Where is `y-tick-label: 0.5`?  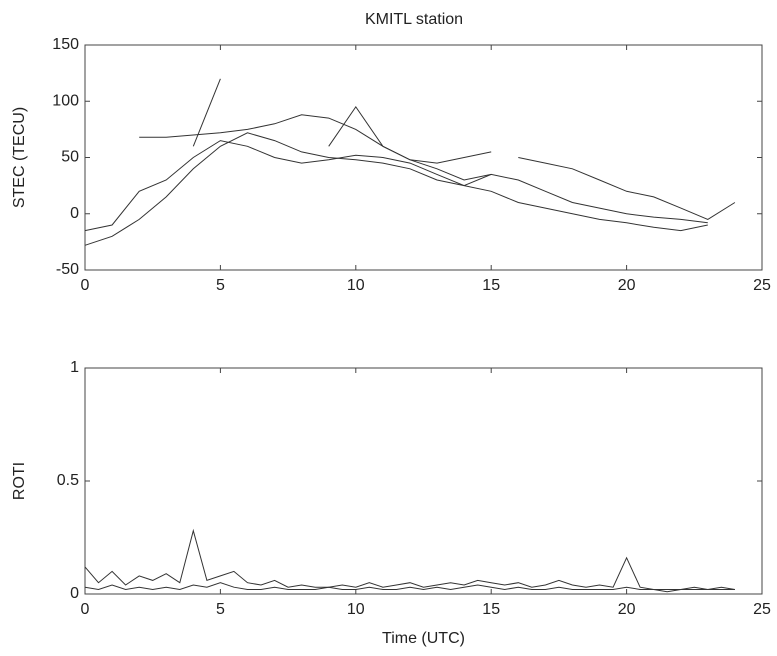 y-tick-label: 0.5 is located at coordinates (68, 480).